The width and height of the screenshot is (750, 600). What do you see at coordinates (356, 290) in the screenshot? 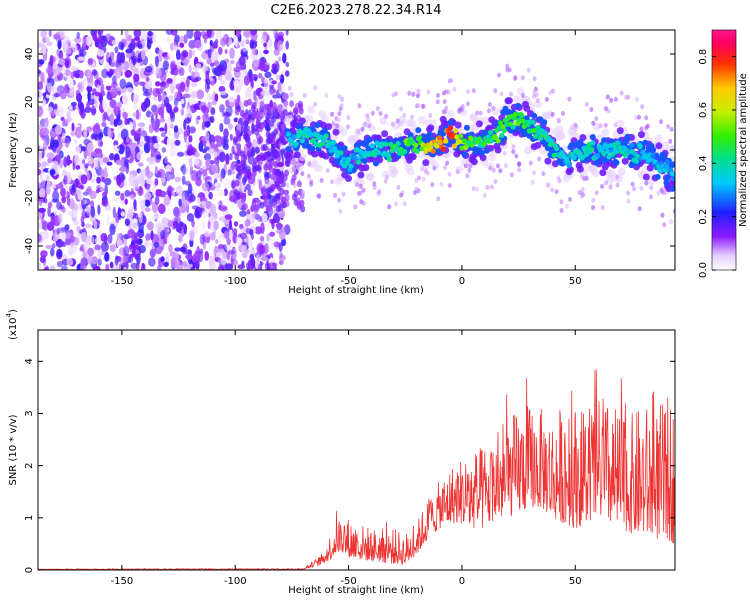
I see `spectrogram-x-label: Height of straight line (km)` at bounding box center [356, 290].